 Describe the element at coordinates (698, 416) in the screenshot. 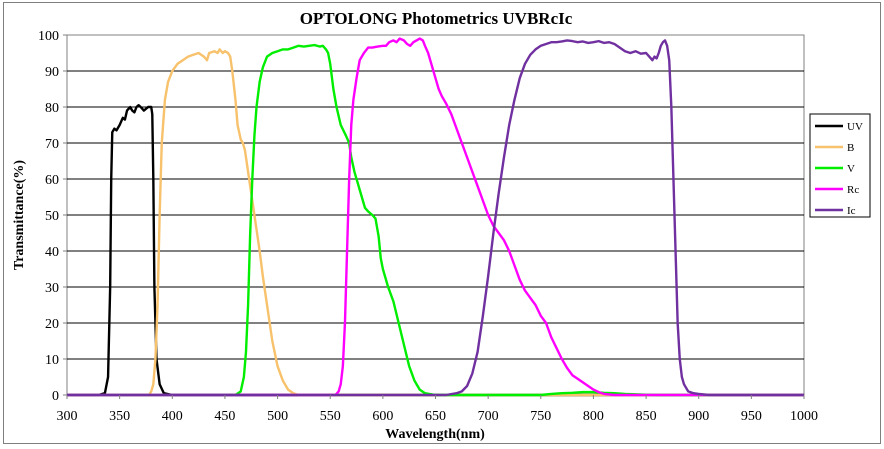

I see `x-tick-label: 900` at that location.